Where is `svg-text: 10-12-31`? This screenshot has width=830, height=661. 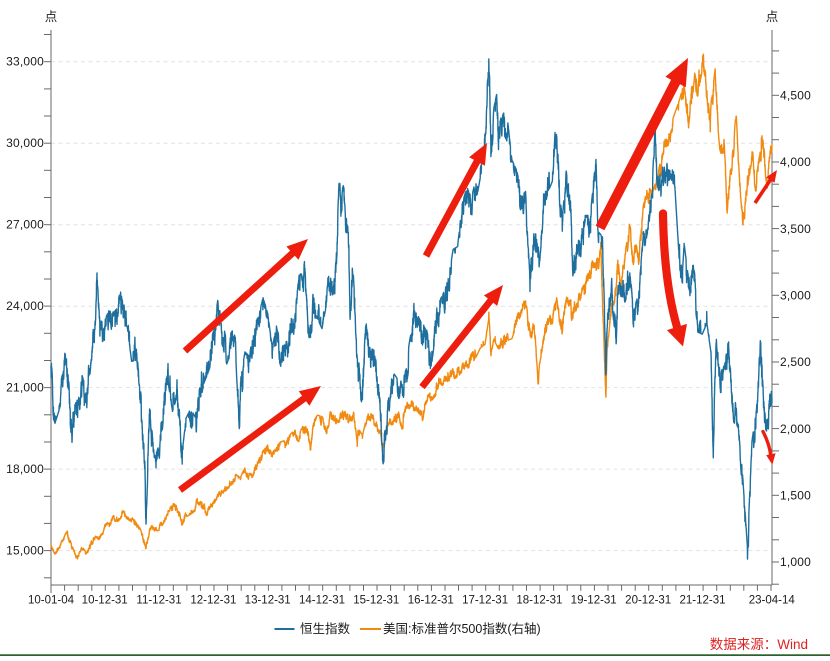
svg-text: 10-12-31 is located at coordinates (105, 601).